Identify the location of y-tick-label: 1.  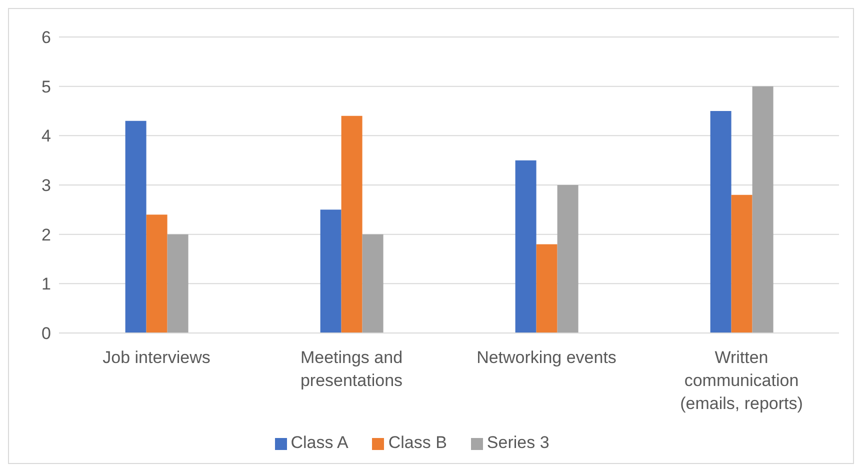
(46, 284).